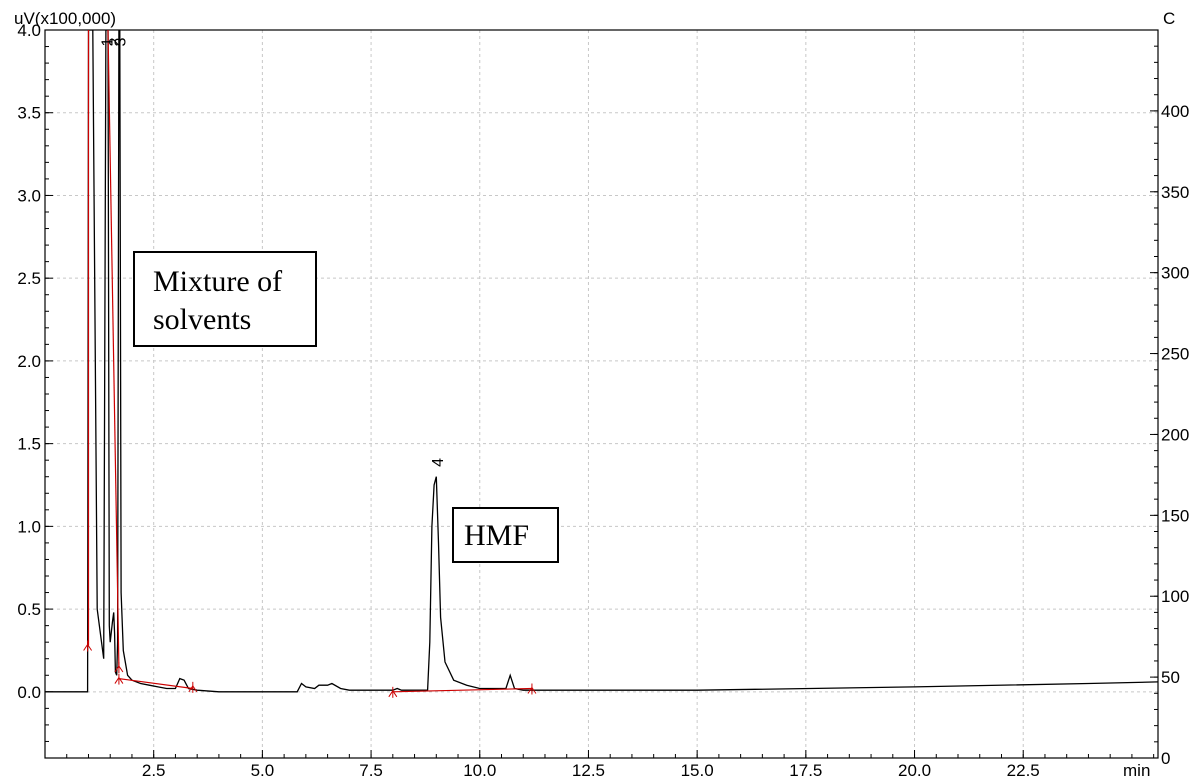  What do you see at coordinates (371, 769) in the screenshot?
I see `x-tick-label: 7.5` at bounding box center [371, 769].